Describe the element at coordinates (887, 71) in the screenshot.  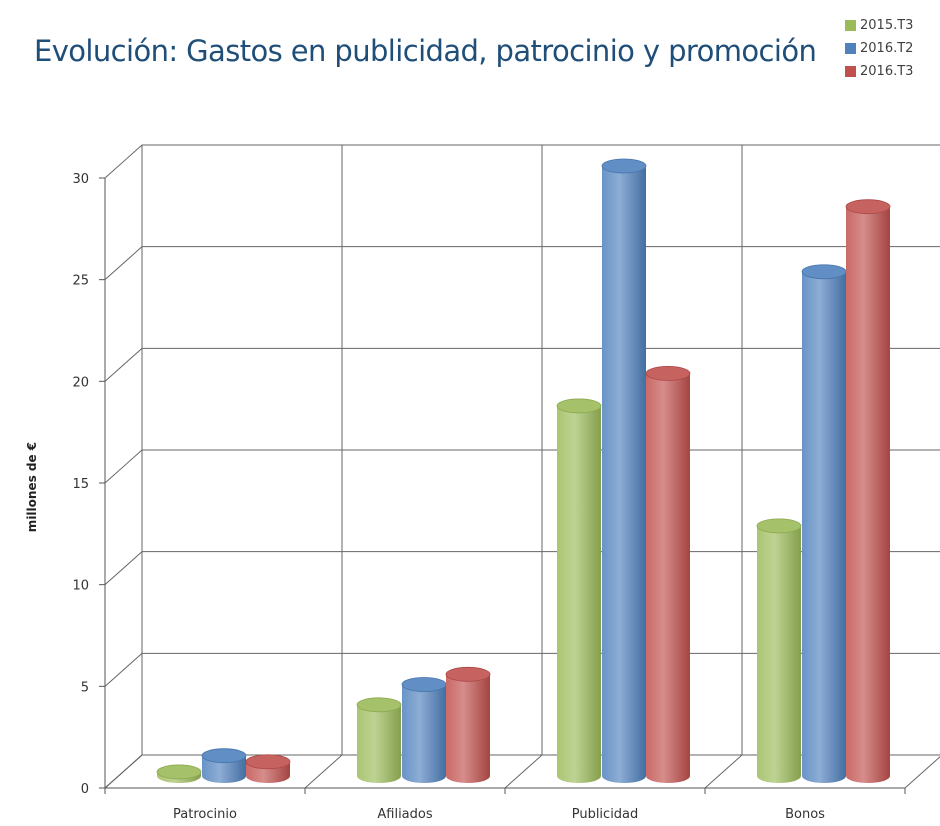
I see `legend-label: 2016.T3` at that location.